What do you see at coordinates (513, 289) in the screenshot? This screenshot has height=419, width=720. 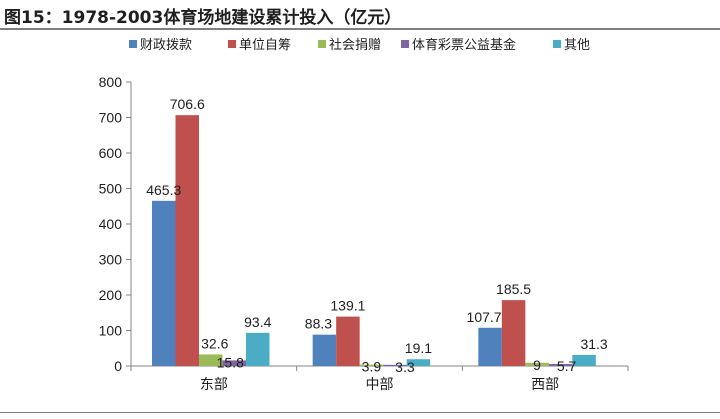 I see `data-label: 185.5` at bounding box center [513, 289].